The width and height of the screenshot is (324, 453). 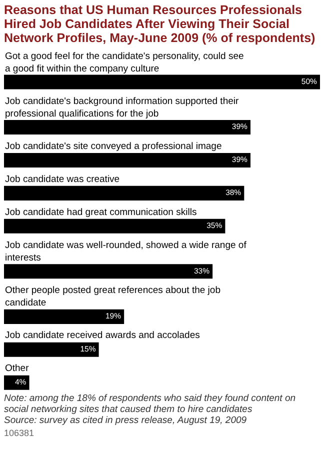 What do you see at coordinates (88, 349) in the screenshot?
I see `data-label: 15%` at bounding box center [88, 349].